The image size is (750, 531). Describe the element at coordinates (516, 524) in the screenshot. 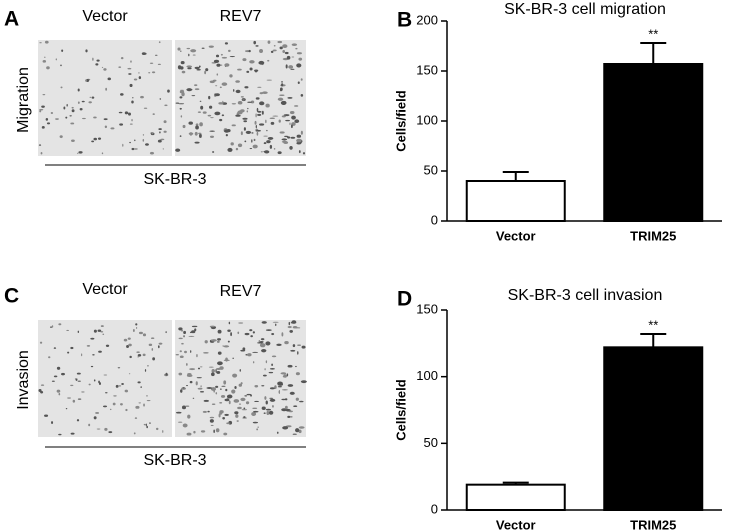

I see `x-tick-label: Vector` at that location.